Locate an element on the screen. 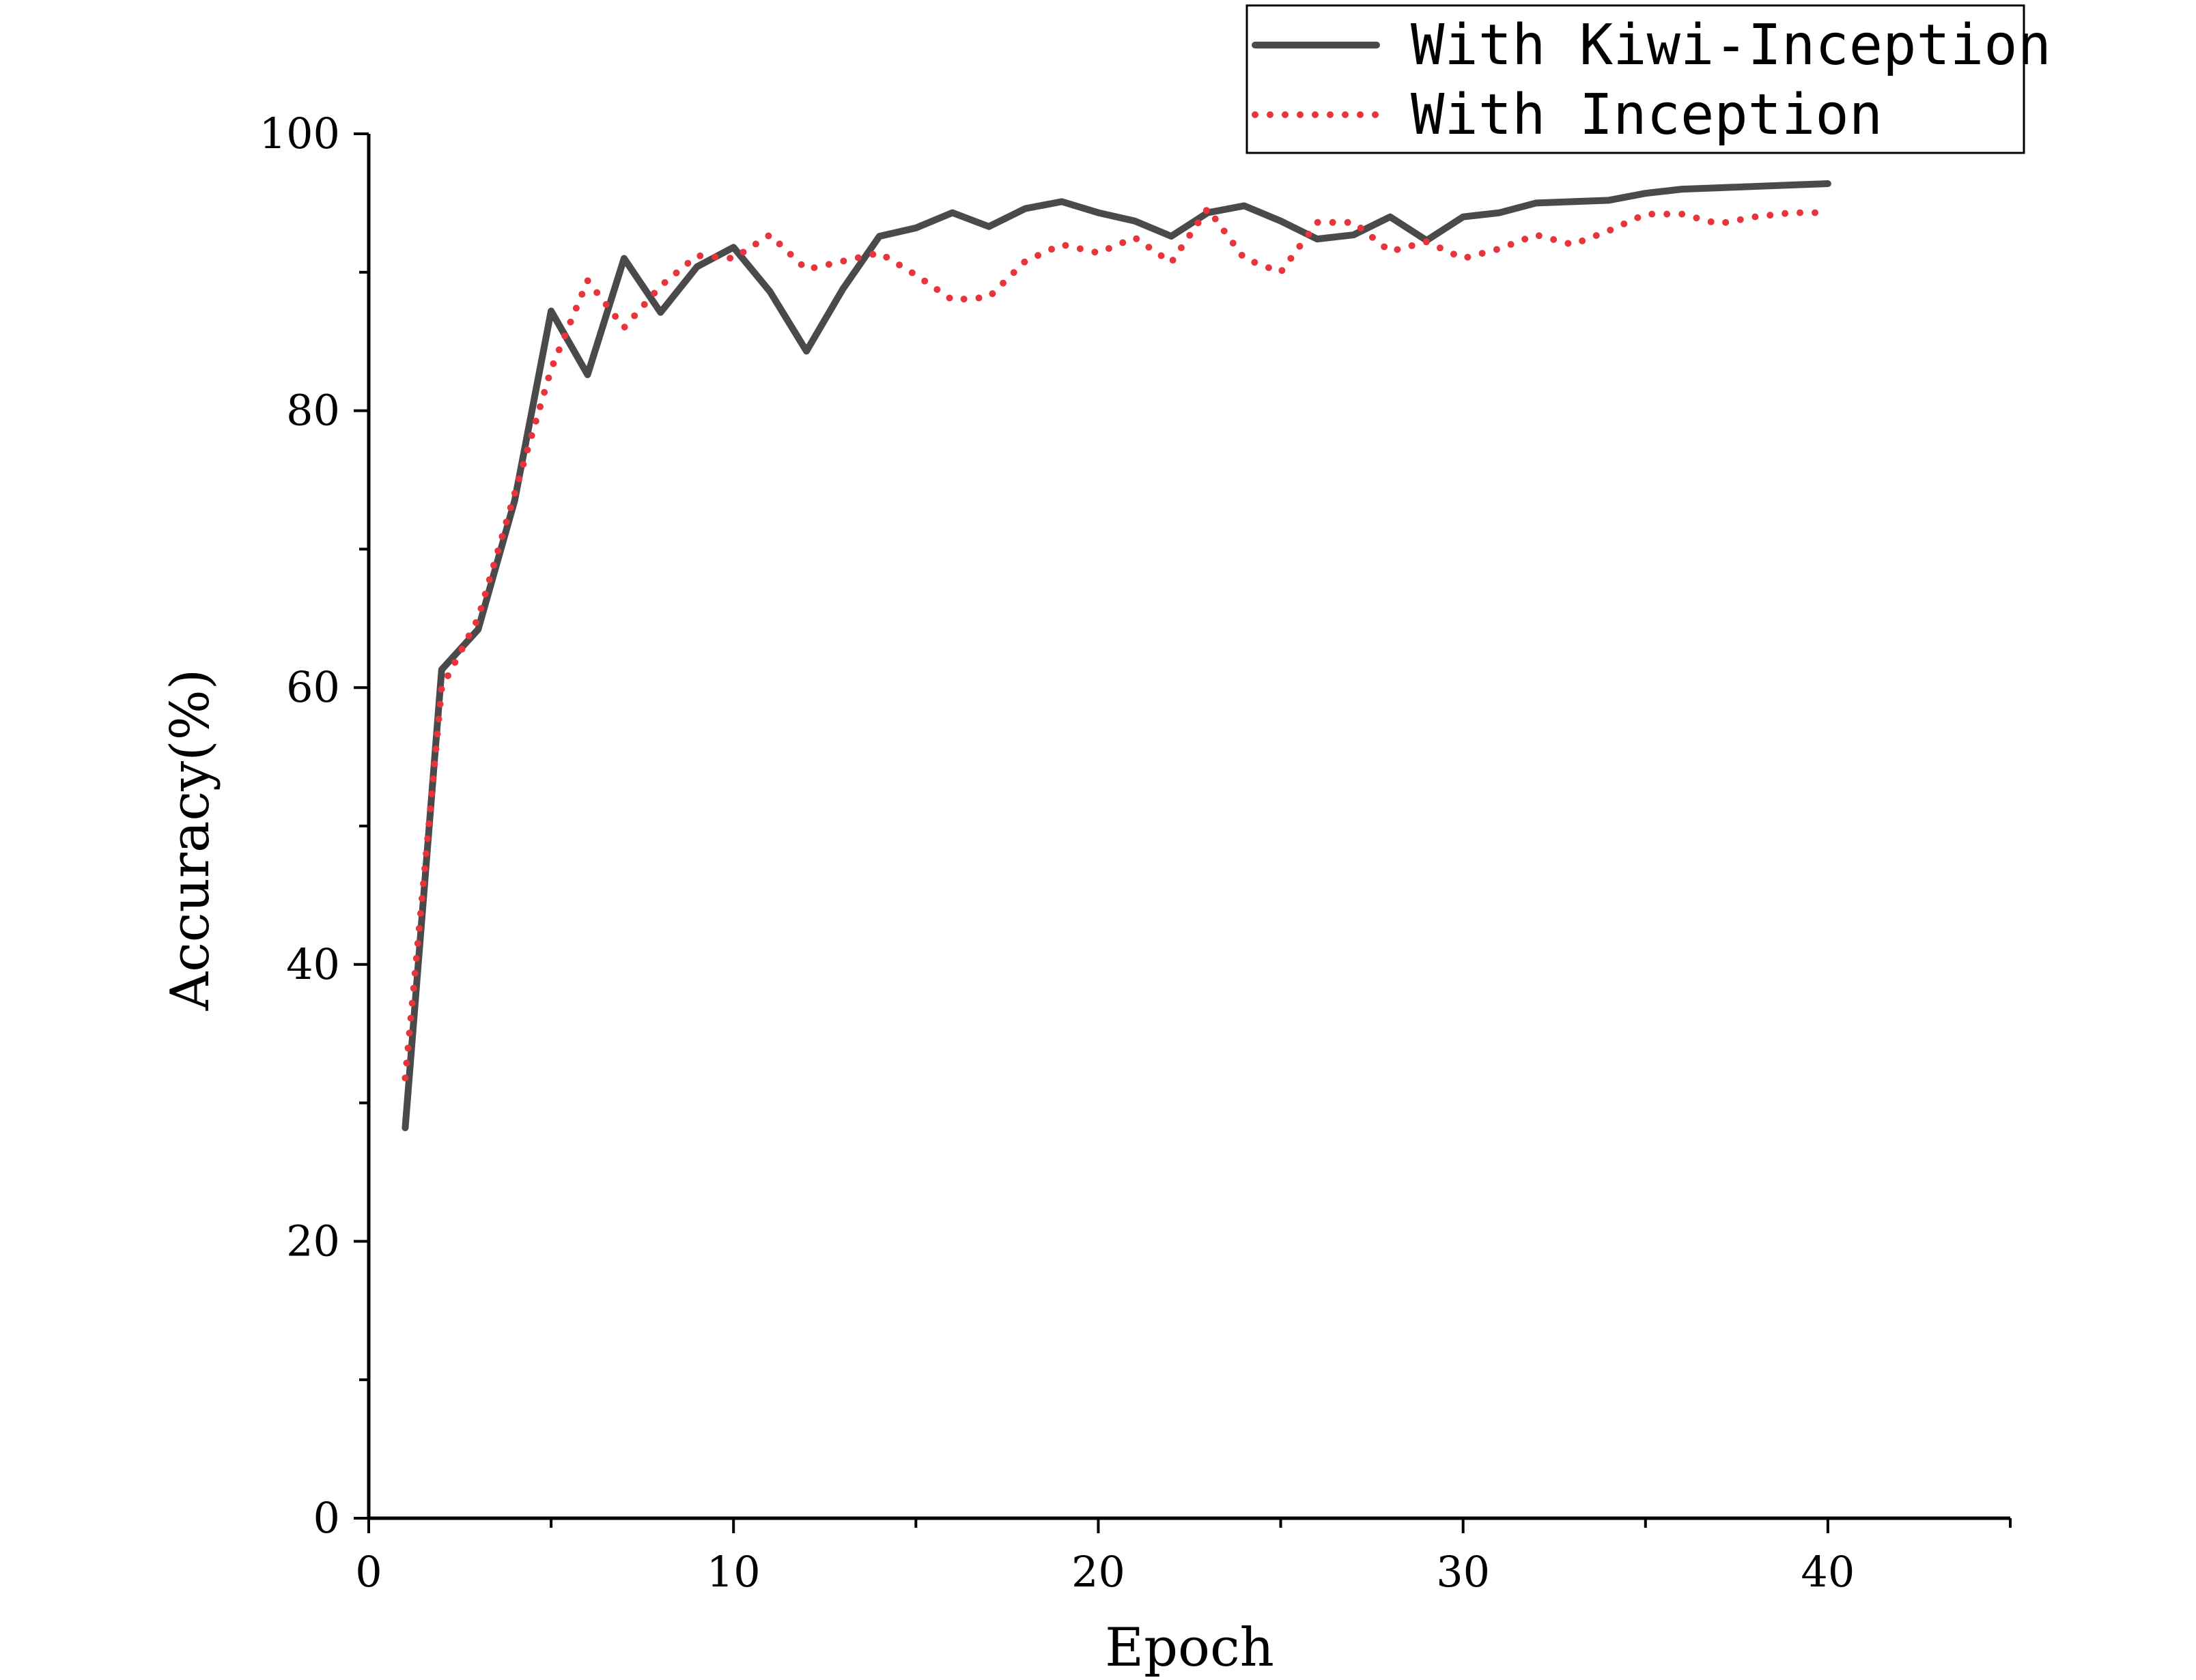 The width and height of the screenshot is (2196, 1680). y-axis-title: Accuracy(%) is located at coordinates (191, 840).